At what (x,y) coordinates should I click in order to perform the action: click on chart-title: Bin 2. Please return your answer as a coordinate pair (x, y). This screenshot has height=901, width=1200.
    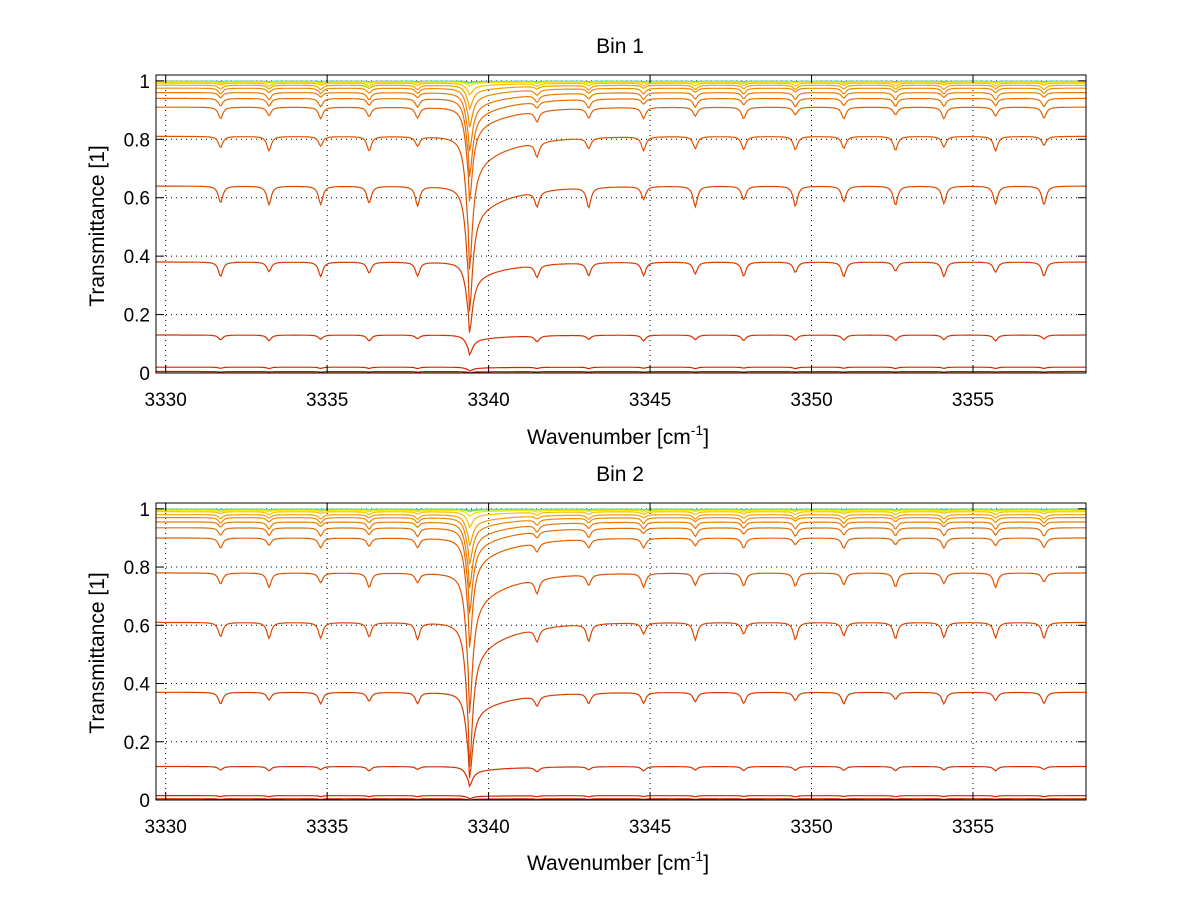
    Looking at the image, I should click on (620, 474).